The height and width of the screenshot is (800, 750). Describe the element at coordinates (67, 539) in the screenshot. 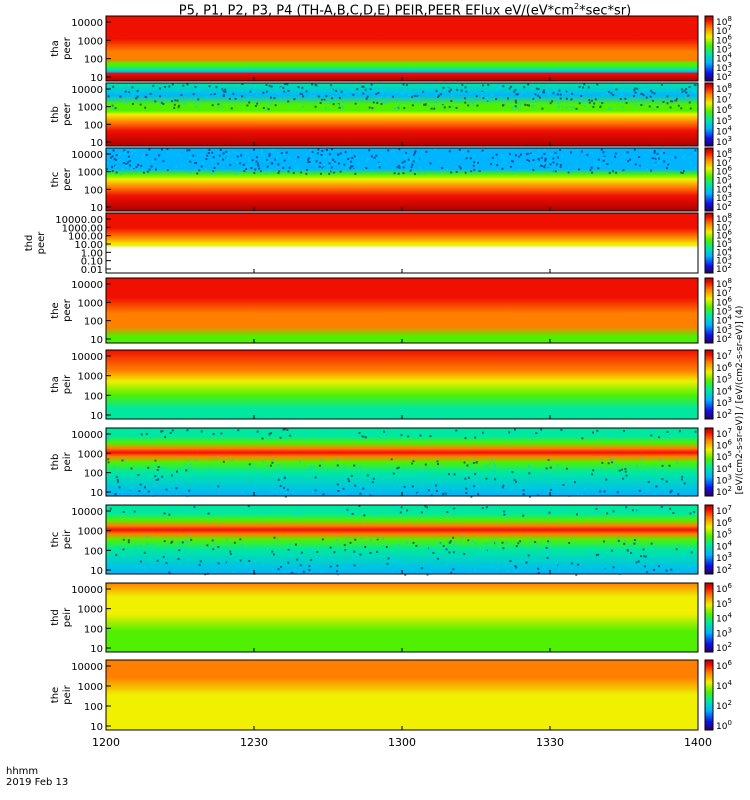

I see `y-axis-instrument-label: peir` at that location.